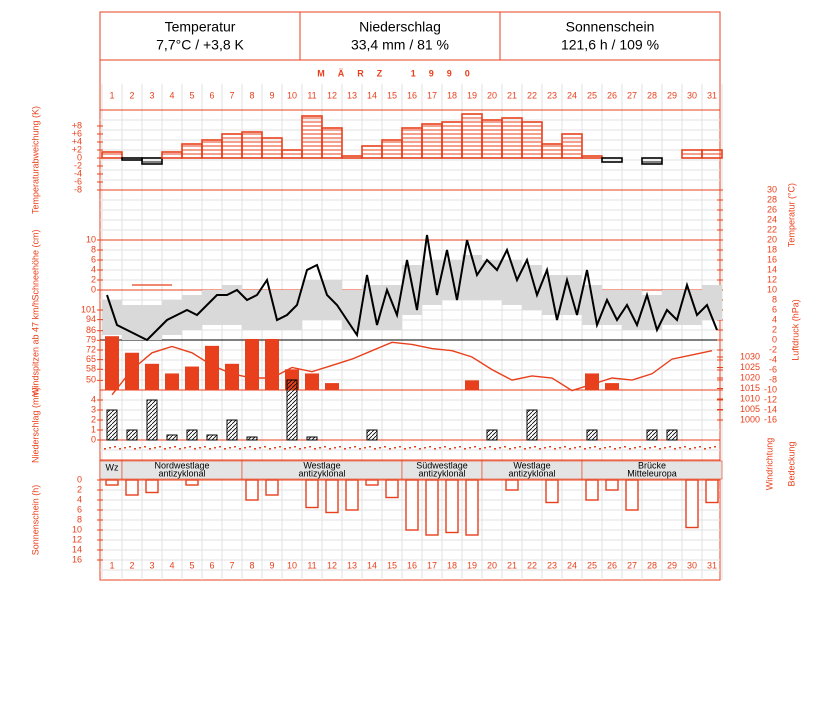 The image size is (827, 702). I want to click on y-tick-label: +8, so click(77, 125).